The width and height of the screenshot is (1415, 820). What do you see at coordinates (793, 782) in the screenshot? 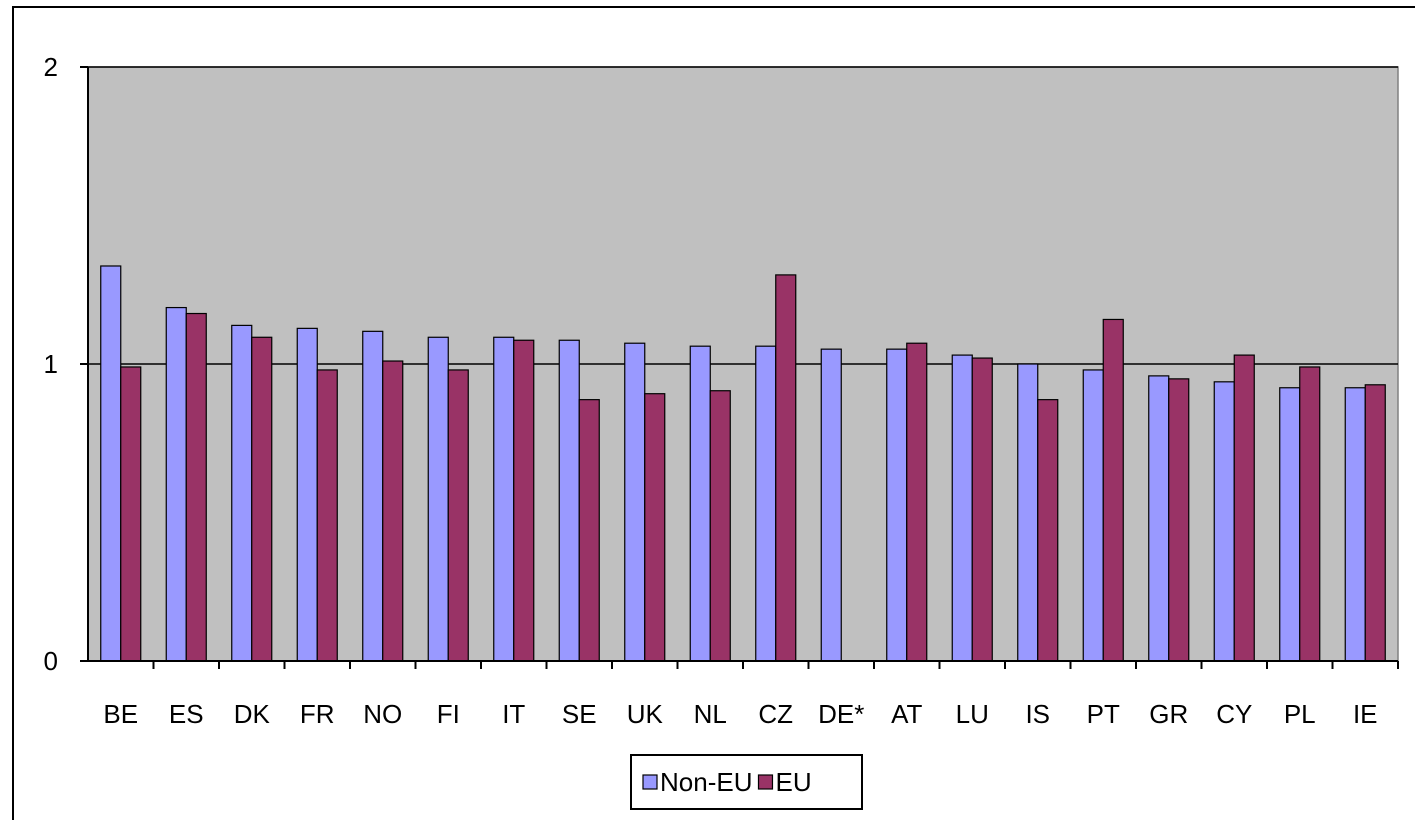
I see `legend-label: EU` at bounding box center [793, 782].